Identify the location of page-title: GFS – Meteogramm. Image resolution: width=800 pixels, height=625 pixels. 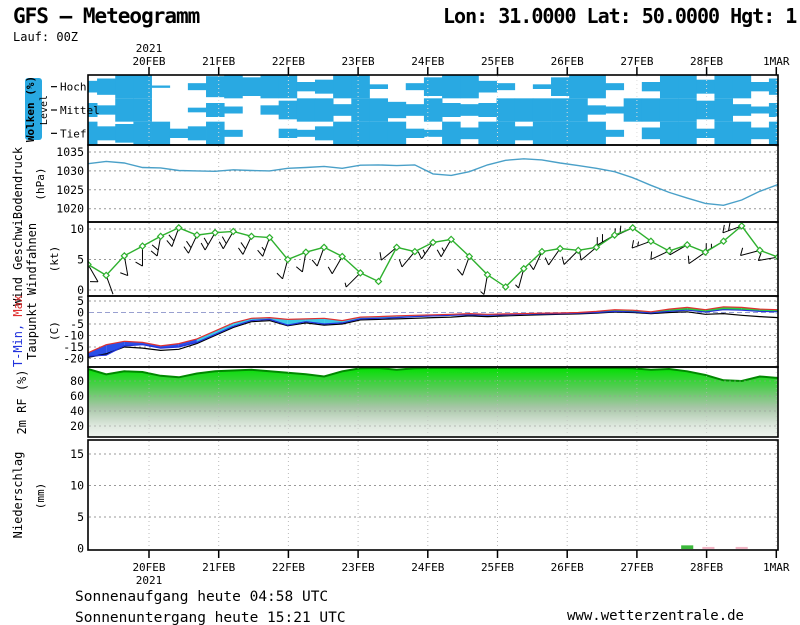
(106, 16).